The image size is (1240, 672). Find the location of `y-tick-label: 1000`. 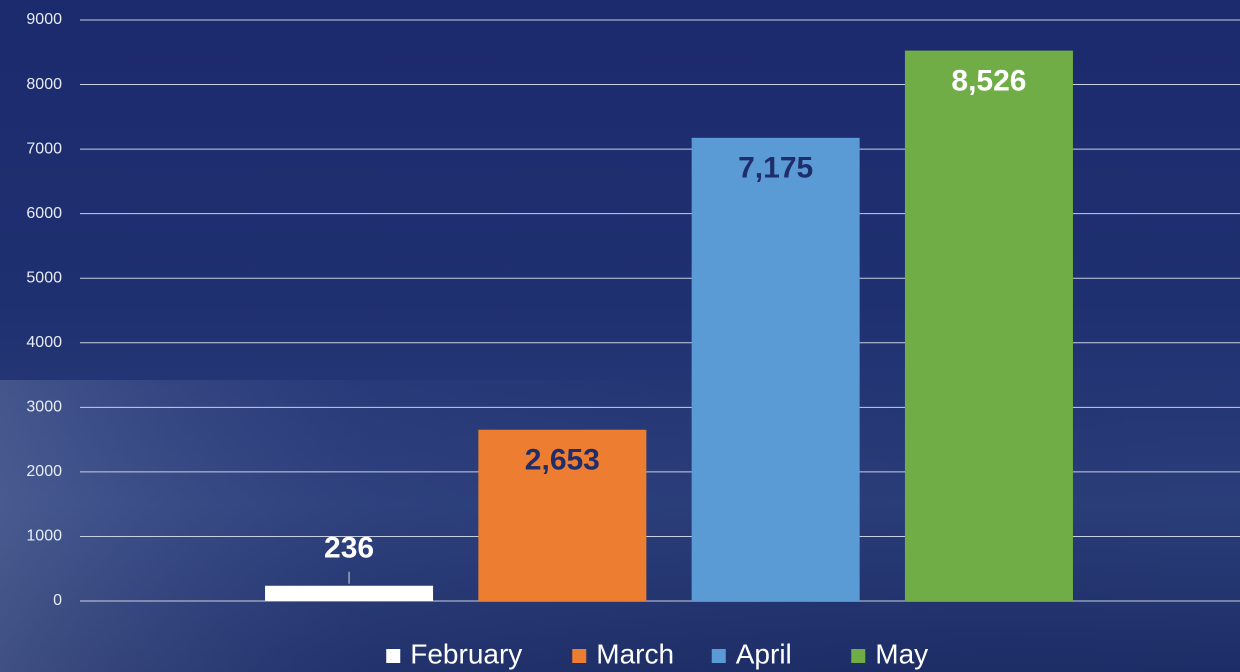

y-tick-label: 1000 is located at coordinates (44, 536).